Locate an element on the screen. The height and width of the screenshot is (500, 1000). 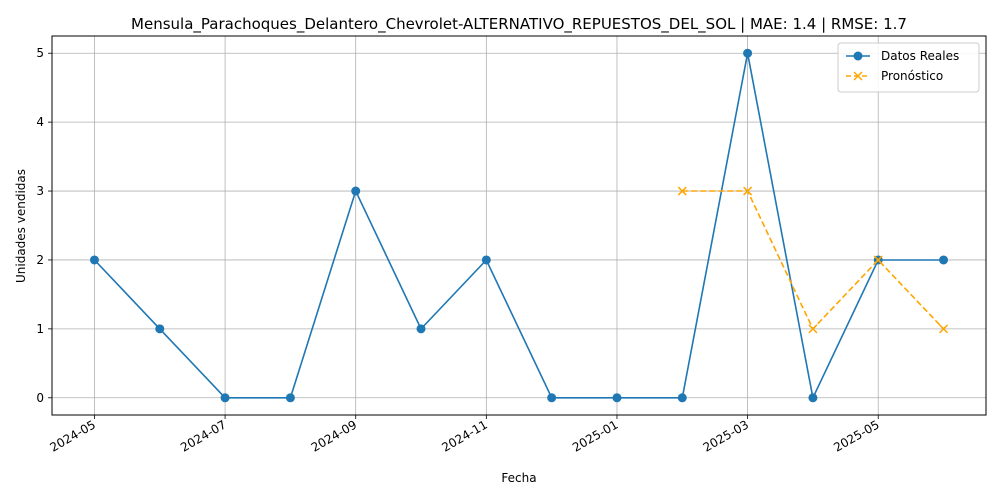
legend-marker-real is located at coordinates (858, 56).